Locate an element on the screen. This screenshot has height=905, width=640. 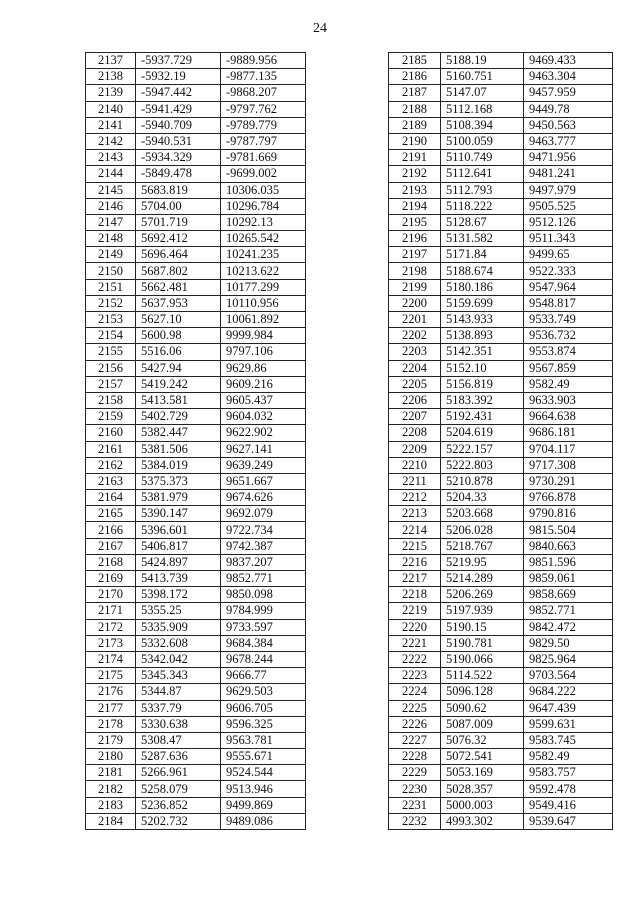
x-coordinate-cell: 5308.47 is located at coordinates (178, 740).